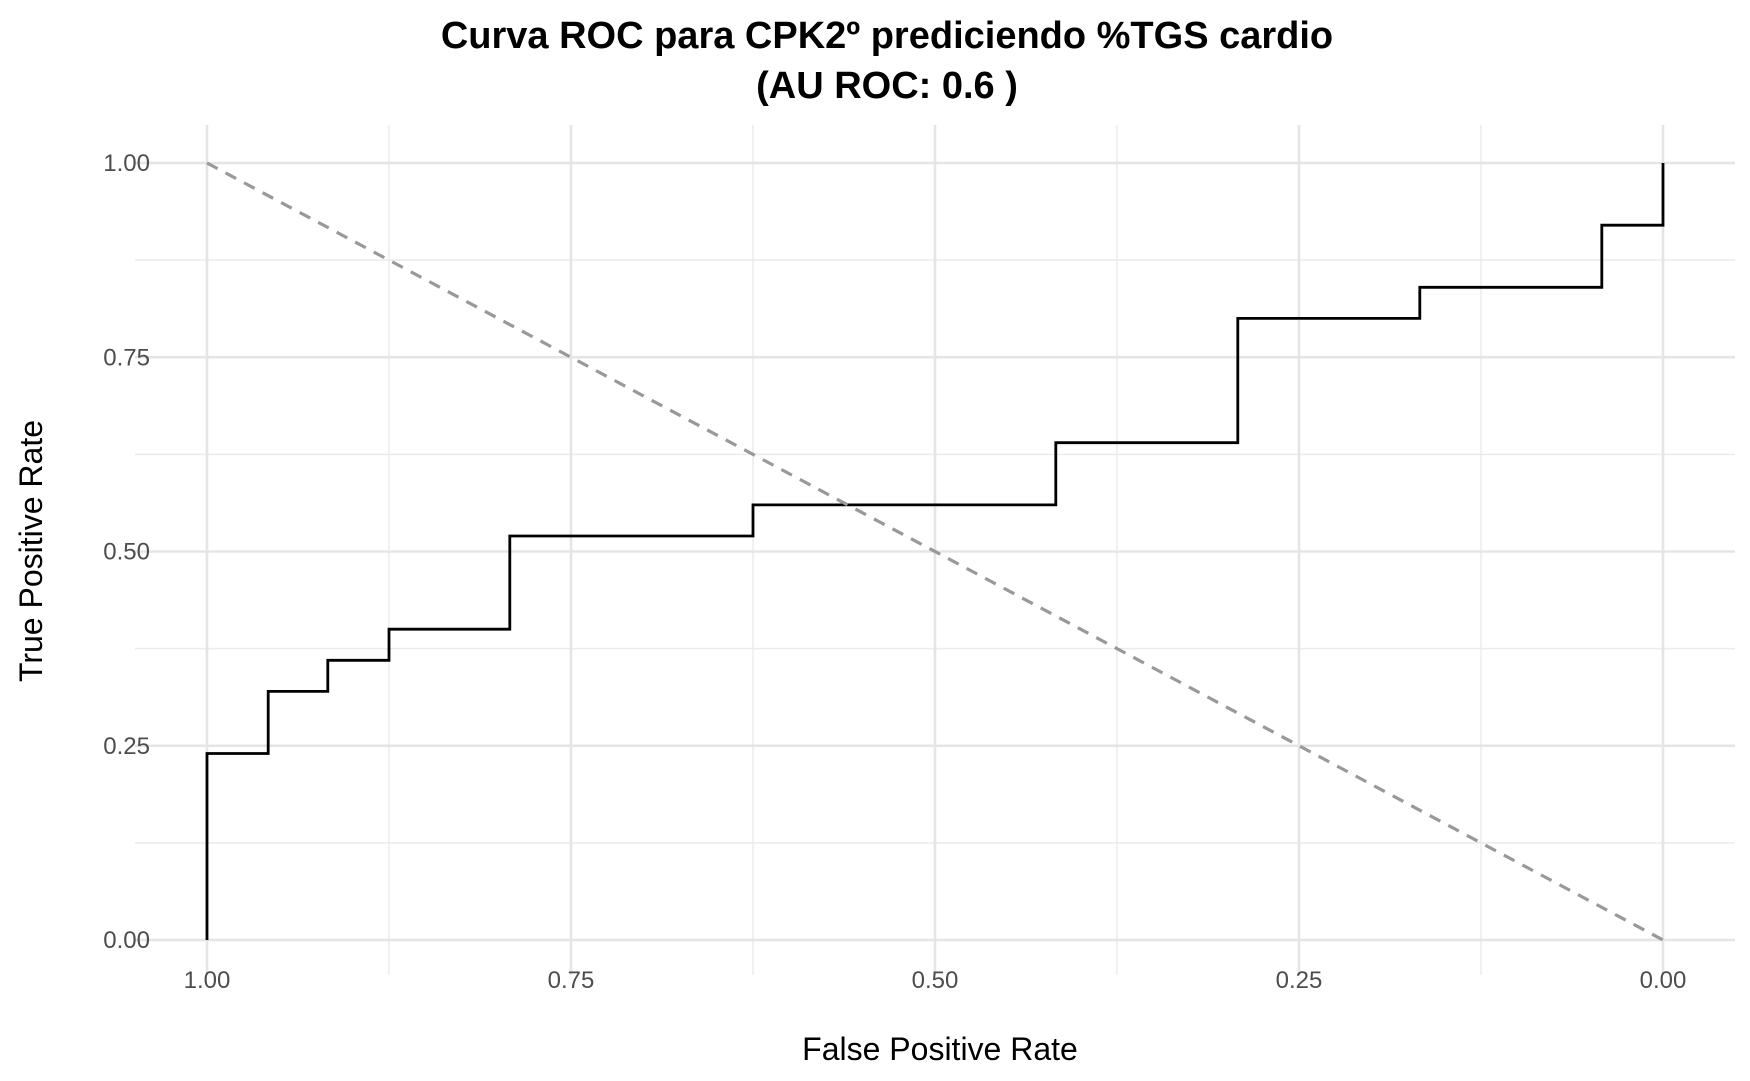  Describe the element at coordinates (126, 357) in the screenshot. I see `y-tick-label: 0.75` at that location.